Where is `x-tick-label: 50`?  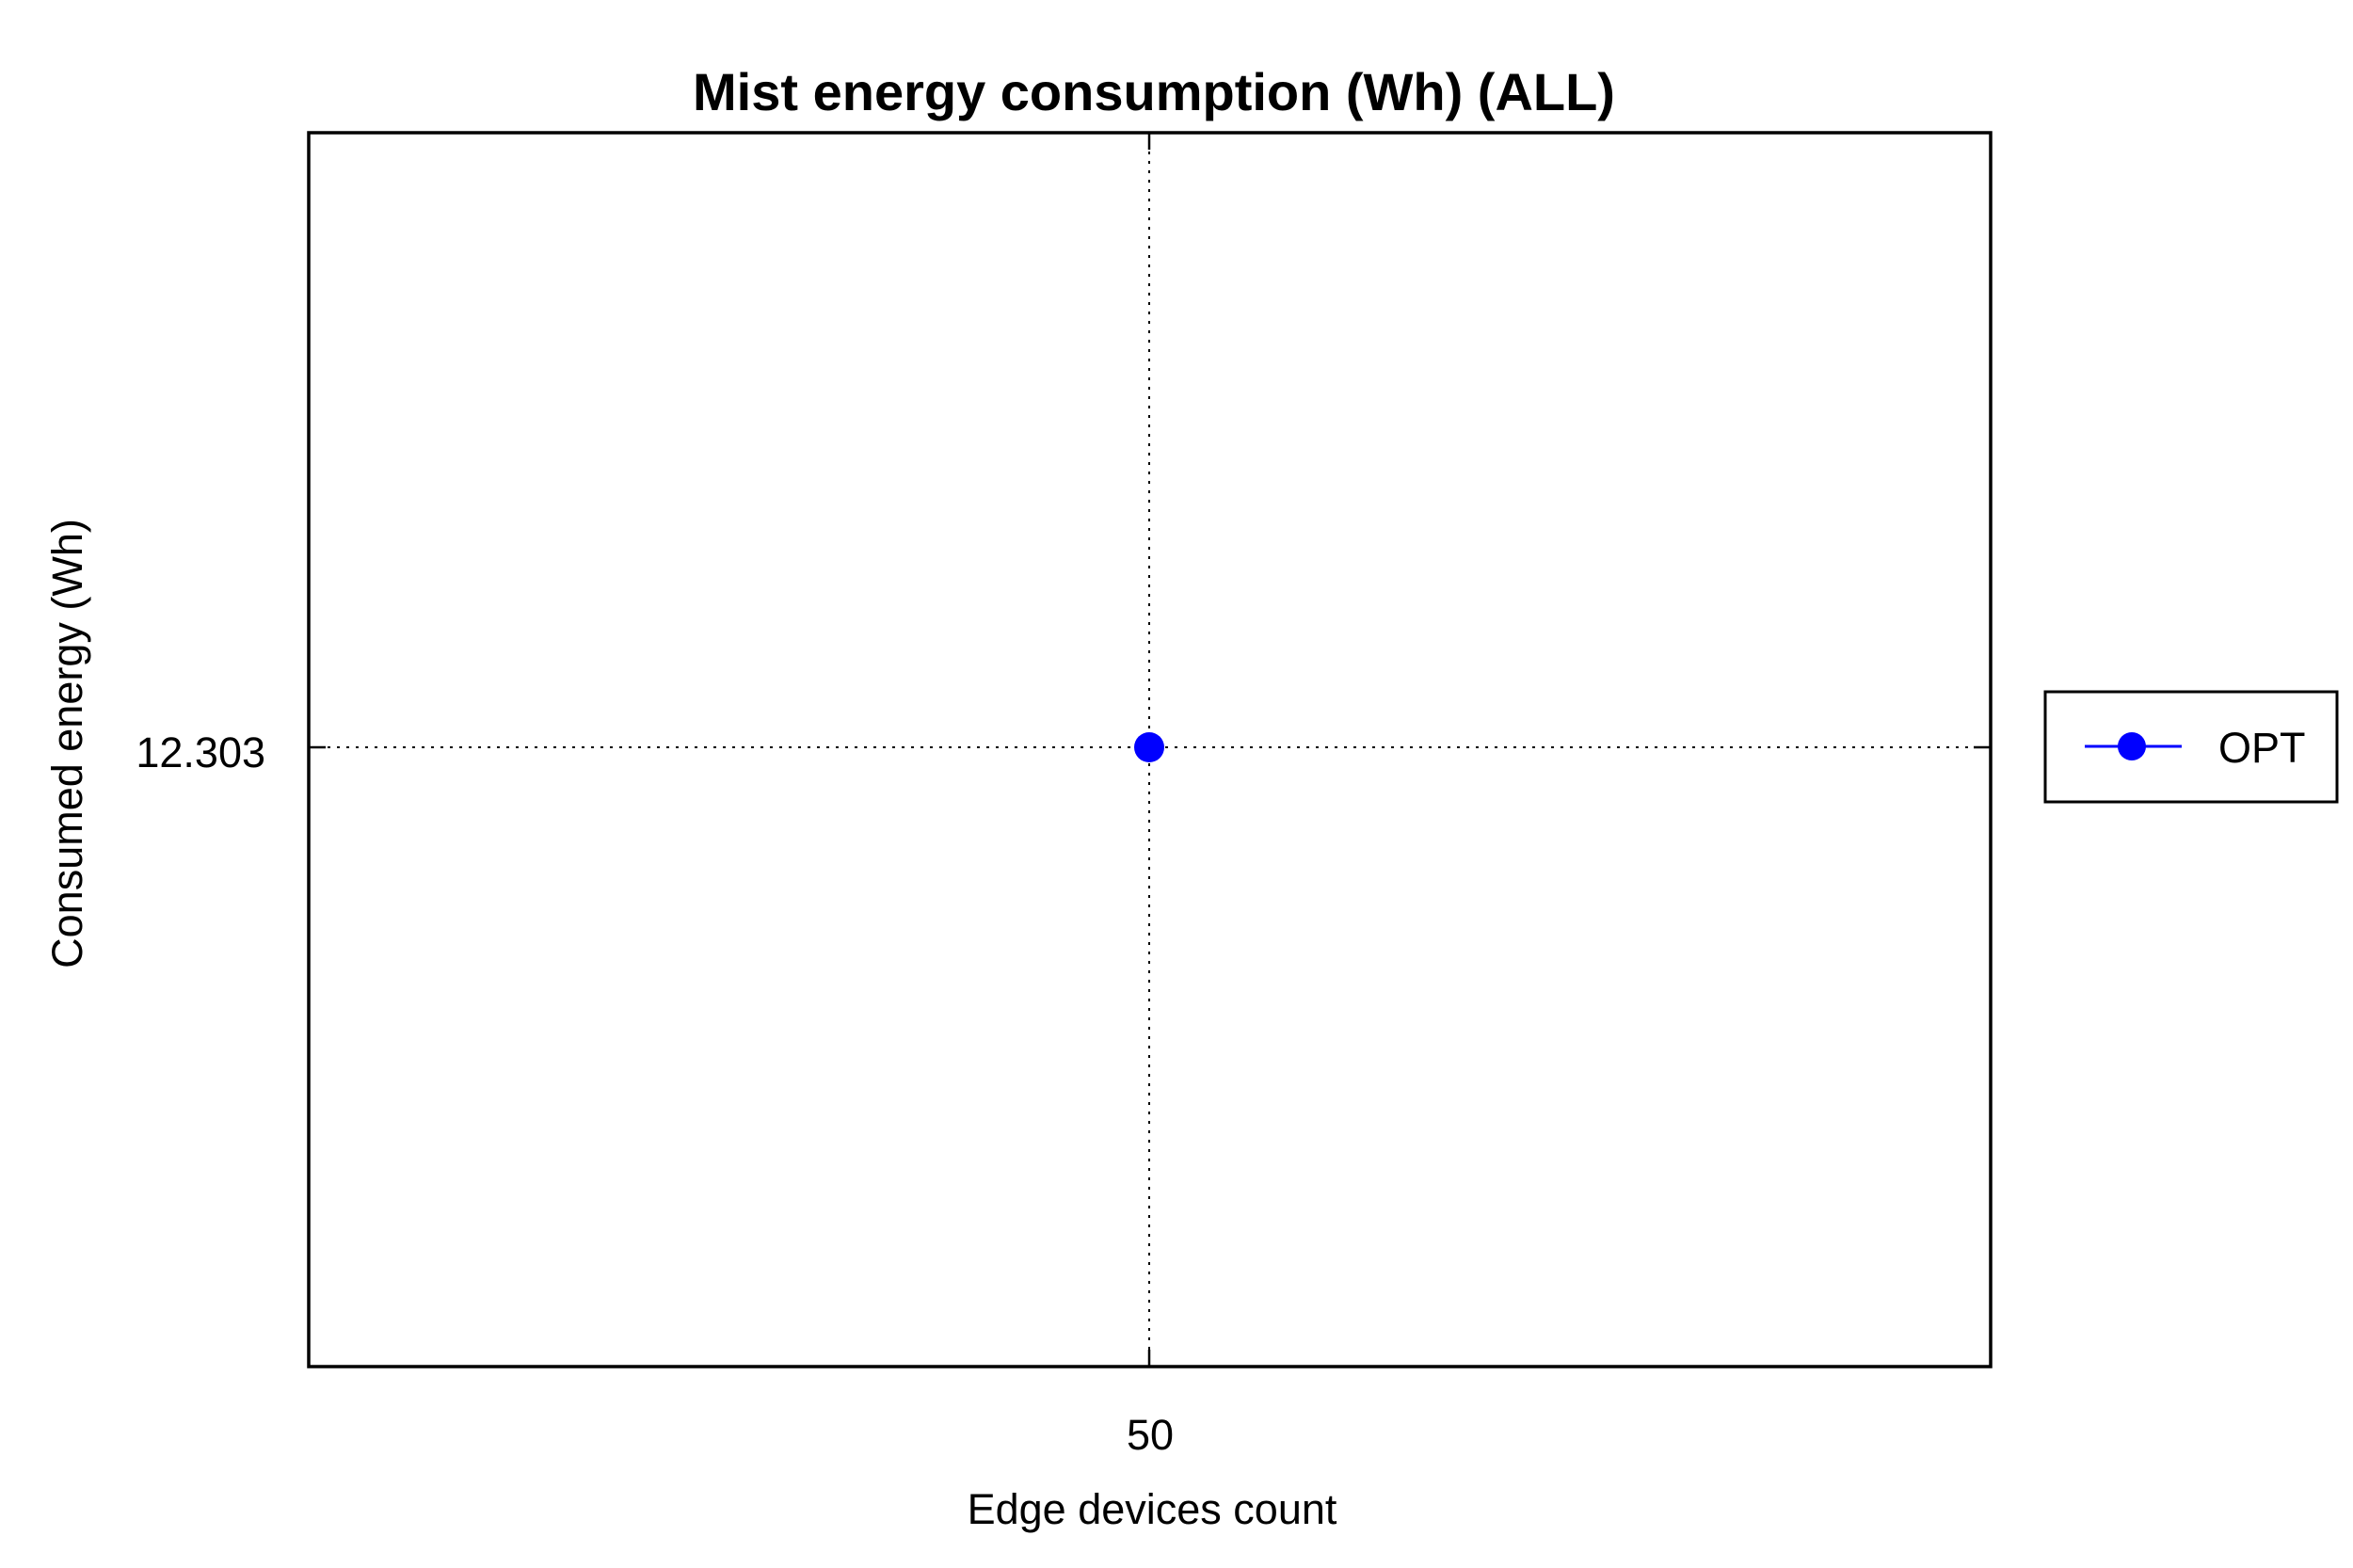
x-tick-label: 50 is located at coordinates (1151, 1435).